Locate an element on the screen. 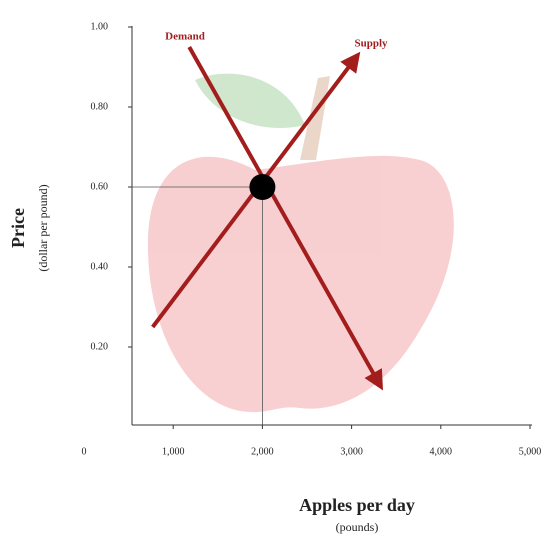 The width and height of the screenshot is (557, 541). x-tick-label: 5,000 is located at coordinates (530, 451).